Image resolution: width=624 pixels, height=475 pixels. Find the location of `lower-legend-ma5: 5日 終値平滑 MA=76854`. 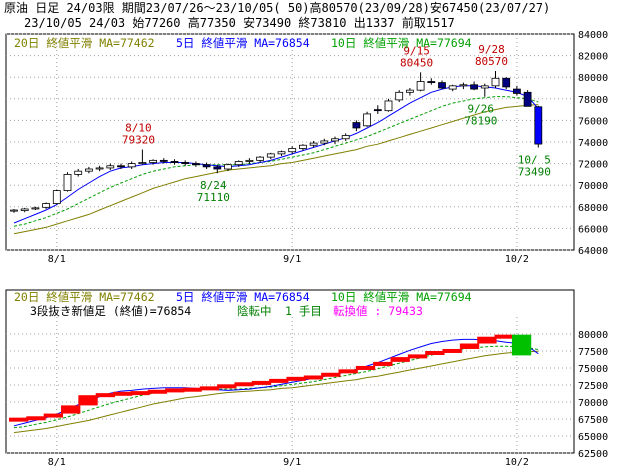

lower-legend-ma5: 5日 終値平滑 MA=76854 is located at coordinates (243, 297).